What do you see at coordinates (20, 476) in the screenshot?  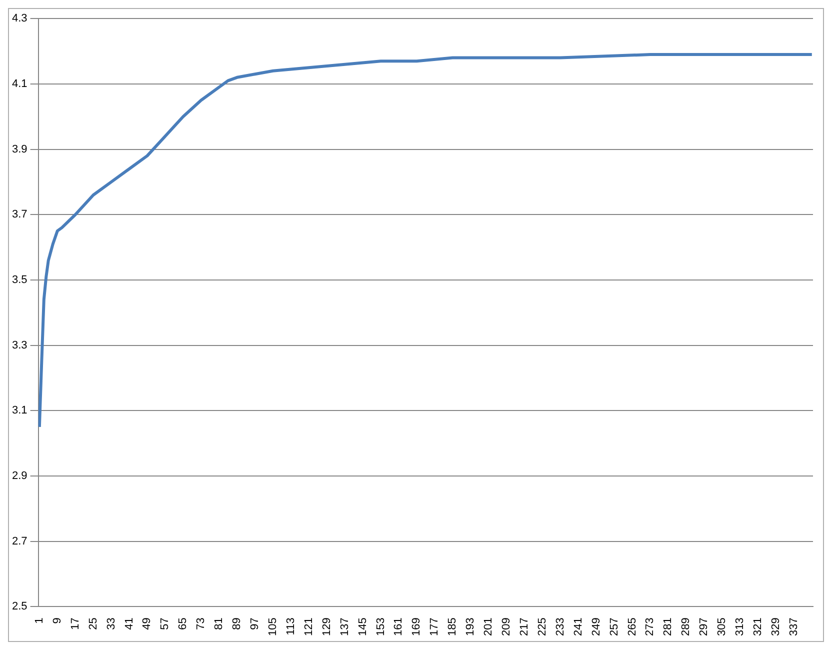 I see `y-tick-label: 2.9` at bounding box center [20, 476].